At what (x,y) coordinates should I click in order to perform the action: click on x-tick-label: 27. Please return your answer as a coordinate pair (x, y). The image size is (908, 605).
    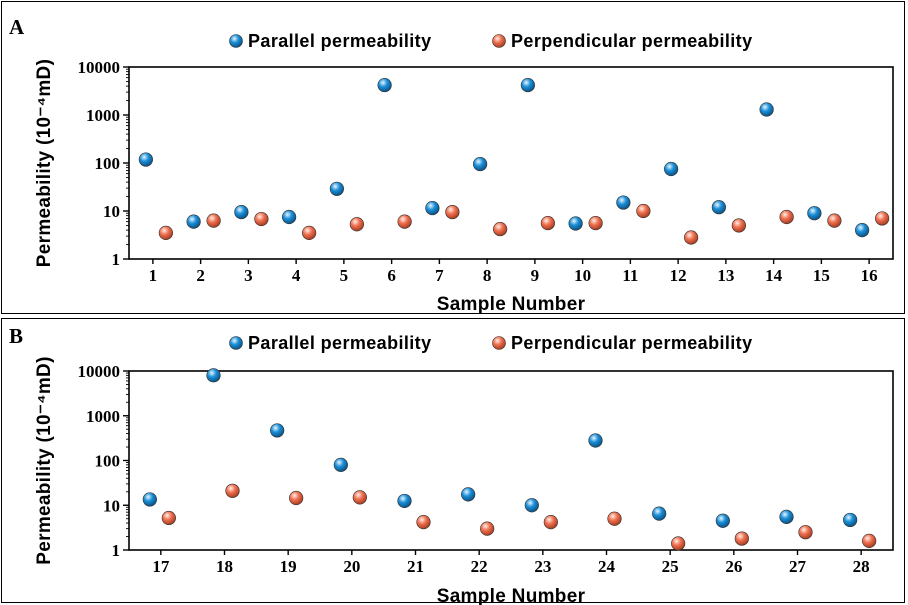
    Looking at the image, I should click on (798, 566).